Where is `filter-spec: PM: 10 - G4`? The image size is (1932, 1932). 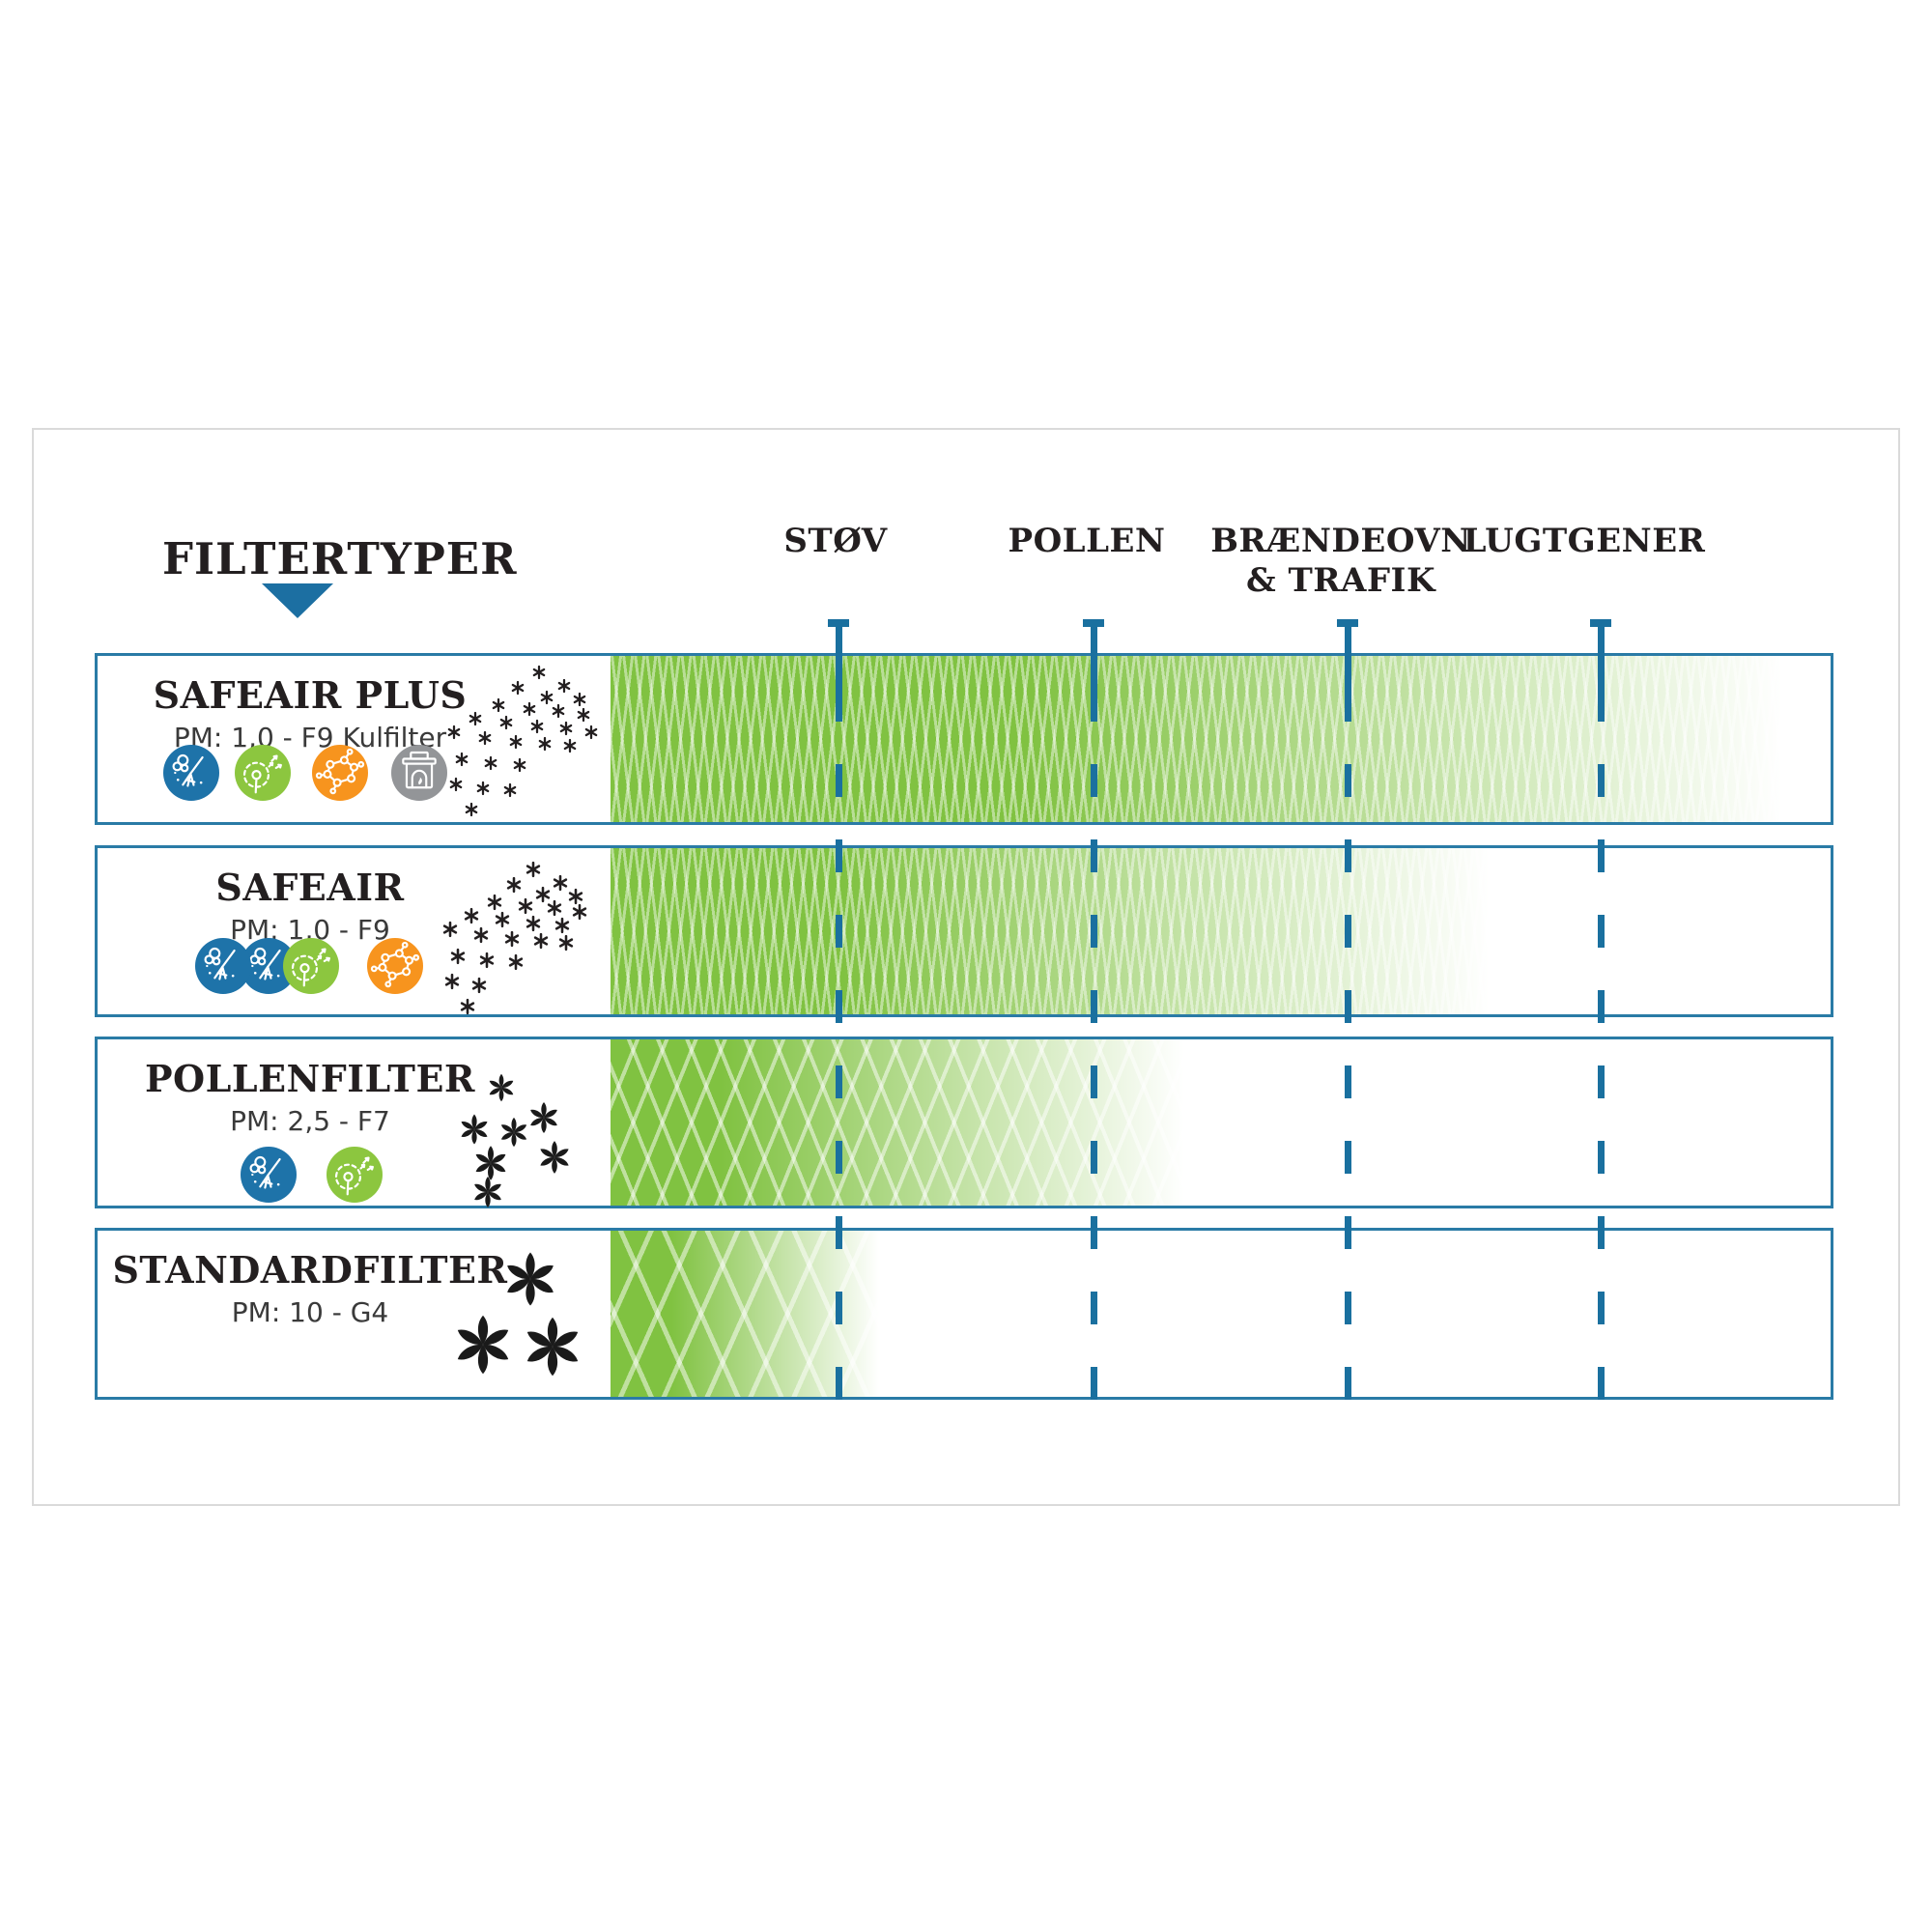
filter-spec: PM: 10 - G4 is located at coordinates (310, 1312).